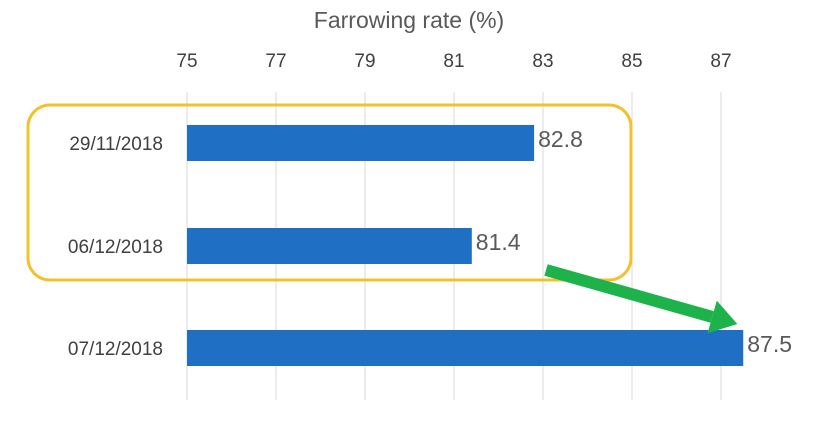 The height and width of the screenshot is (424, 820). Describe the element at coordinates (364, 61) in the screenshot. I see `x-tick-label-79: 79` at that location.